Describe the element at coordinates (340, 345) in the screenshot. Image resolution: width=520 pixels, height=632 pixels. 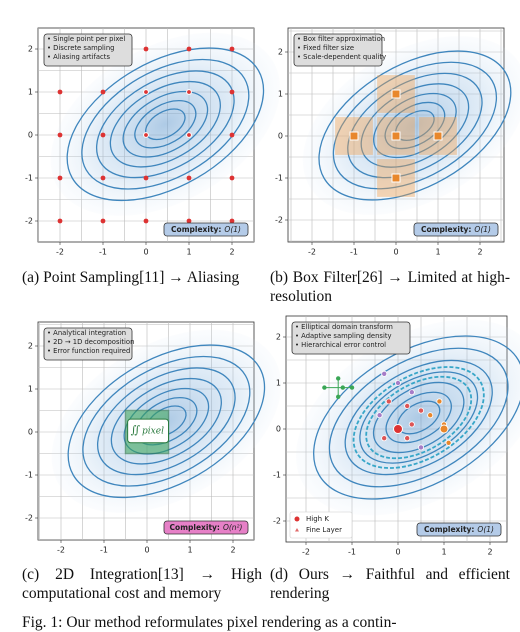
I see `note-line: • Hierarchical error control` at that location.